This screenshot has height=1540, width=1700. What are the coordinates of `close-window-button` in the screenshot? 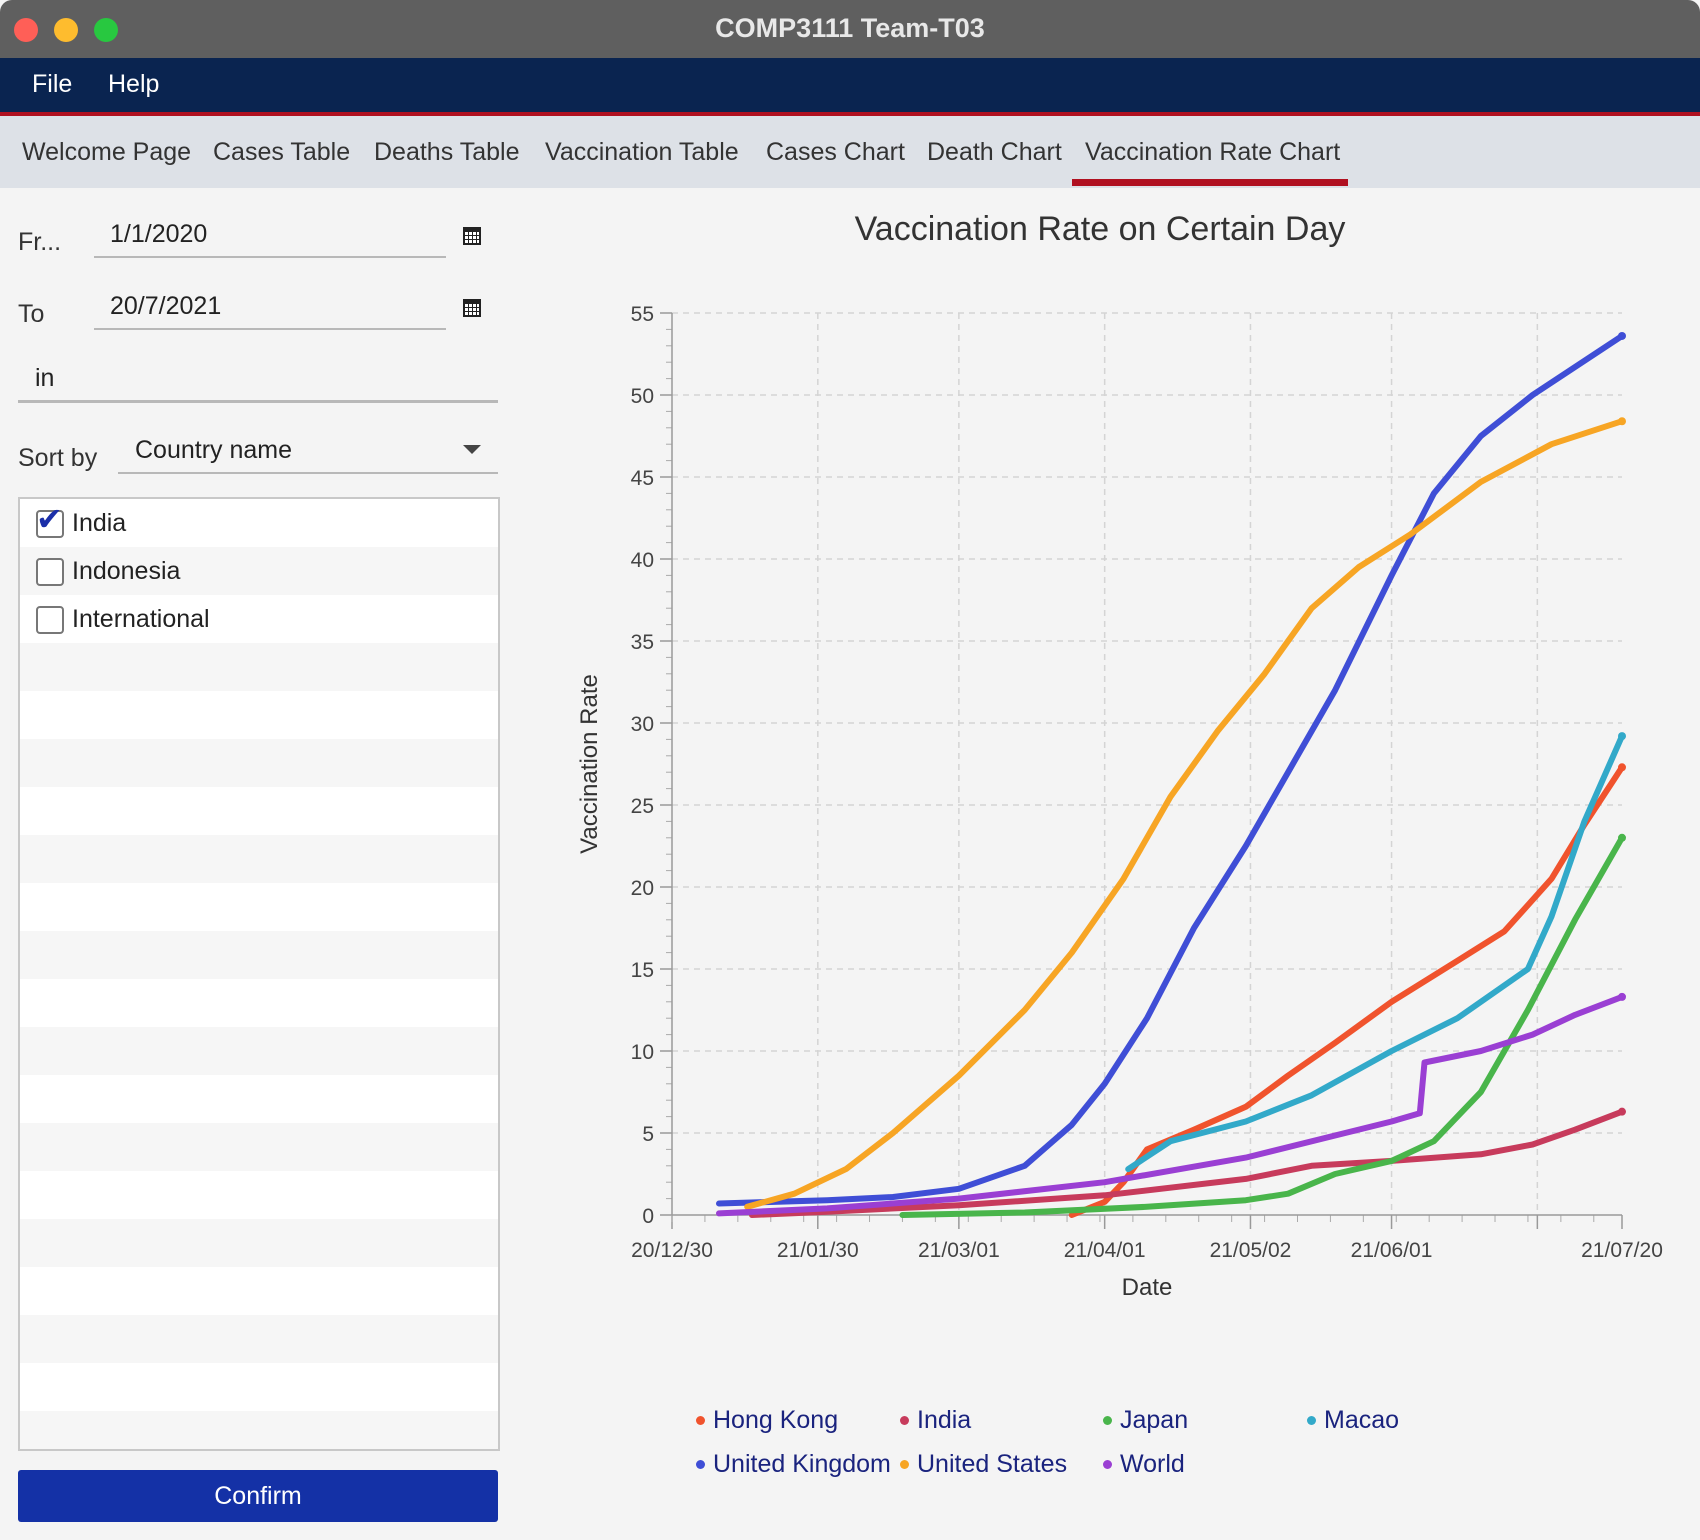 It's located at (26, 30).